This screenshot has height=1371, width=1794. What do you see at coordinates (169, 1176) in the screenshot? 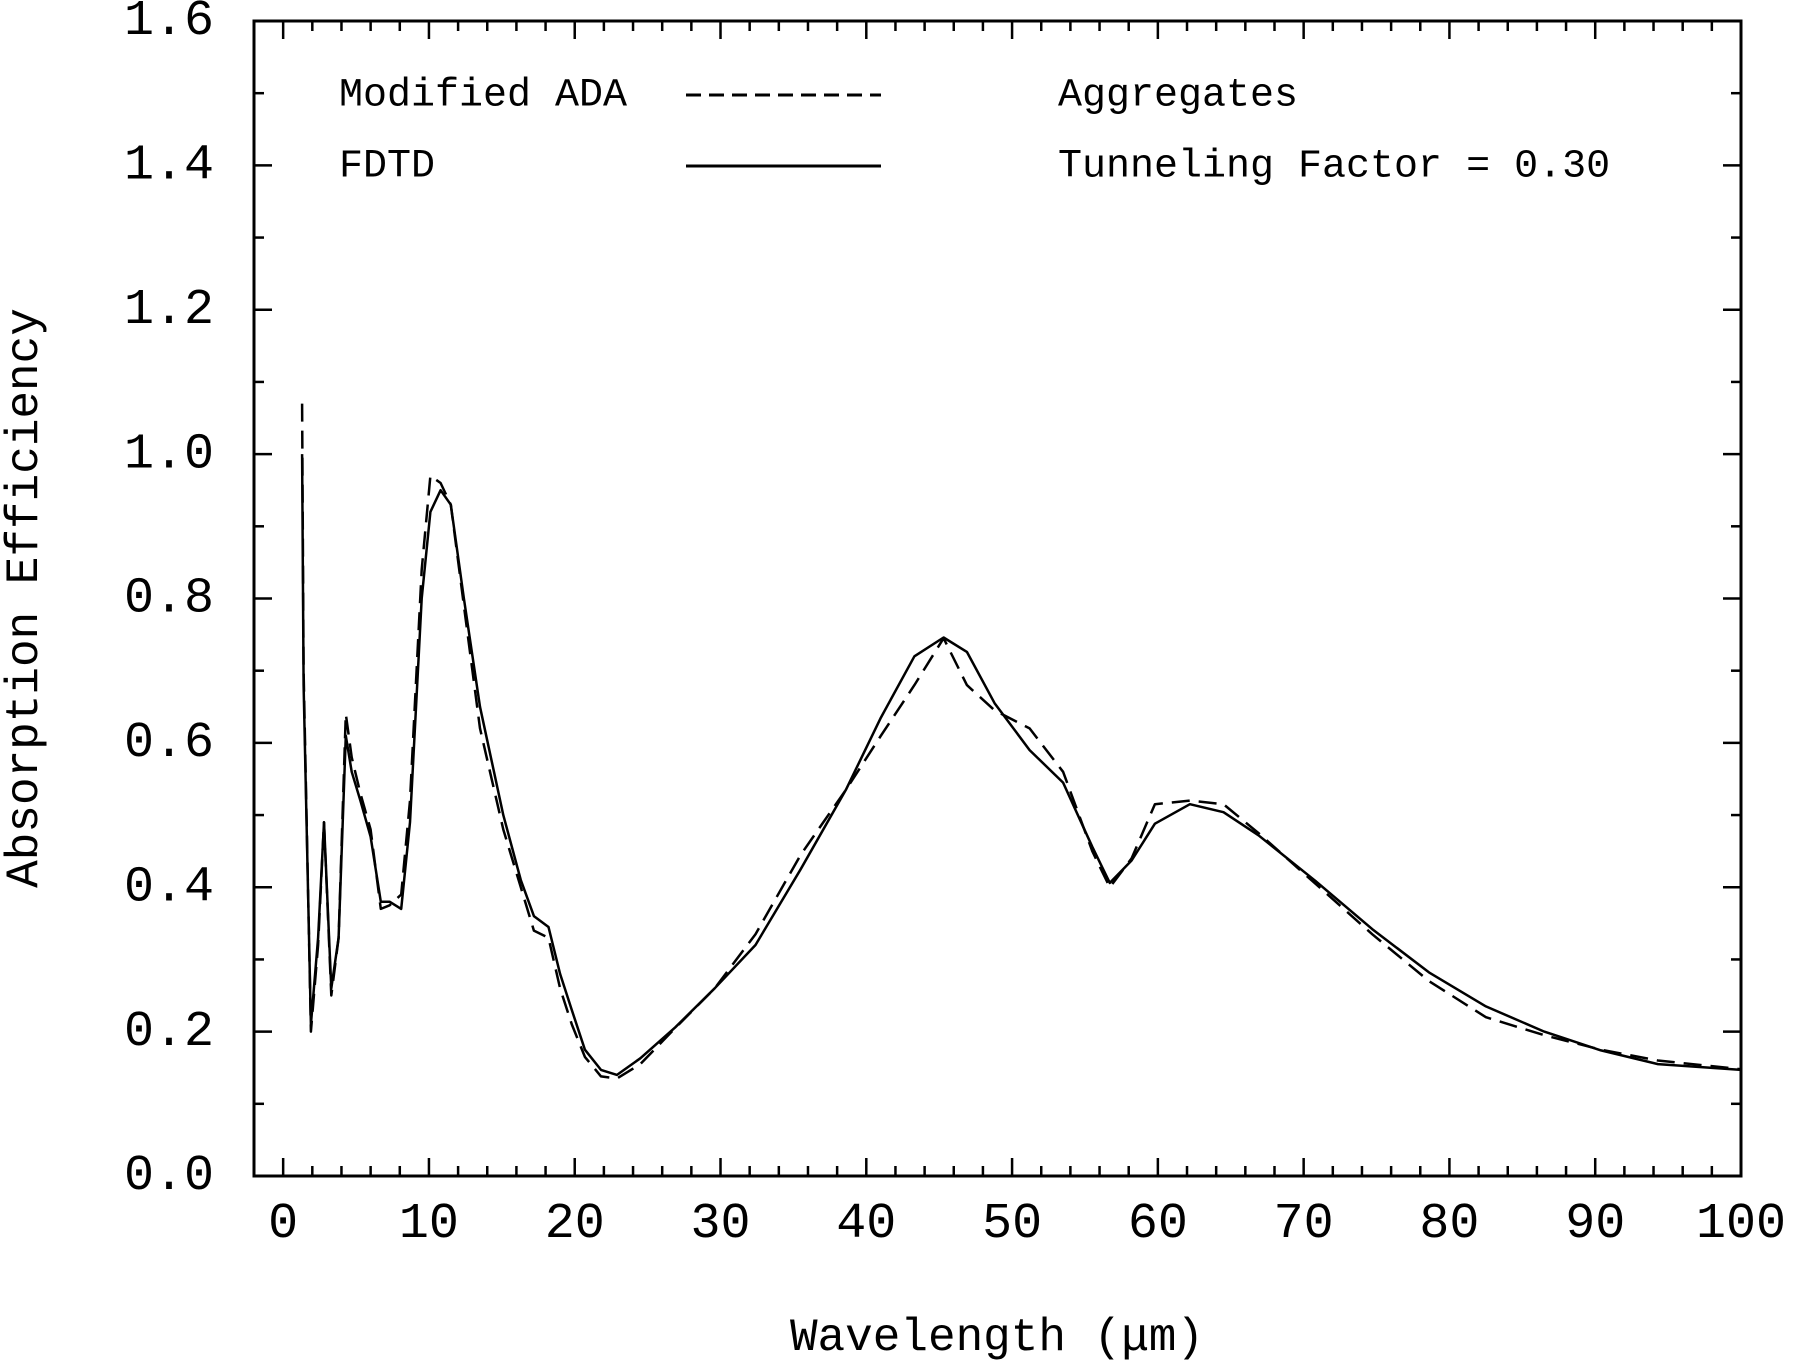
I see `y-tick-label: 0.0` at bounding box center [169, 1176].